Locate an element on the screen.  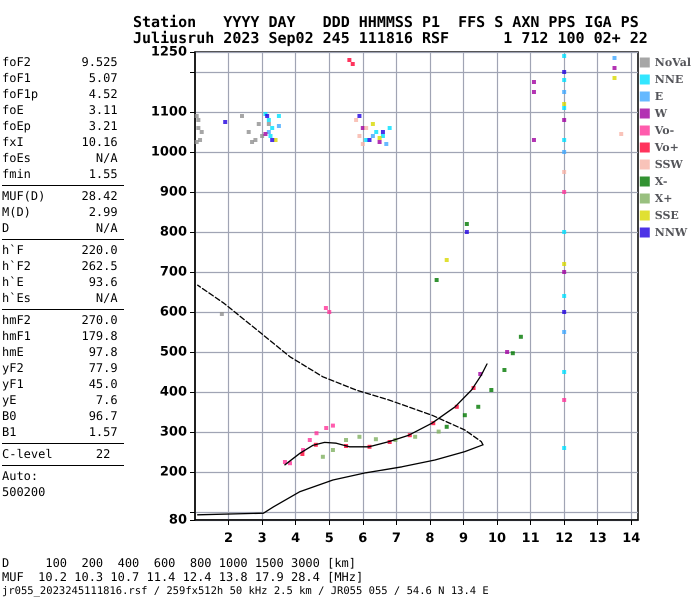
y-tick-label: 400 is located at coordinates (173, 392).